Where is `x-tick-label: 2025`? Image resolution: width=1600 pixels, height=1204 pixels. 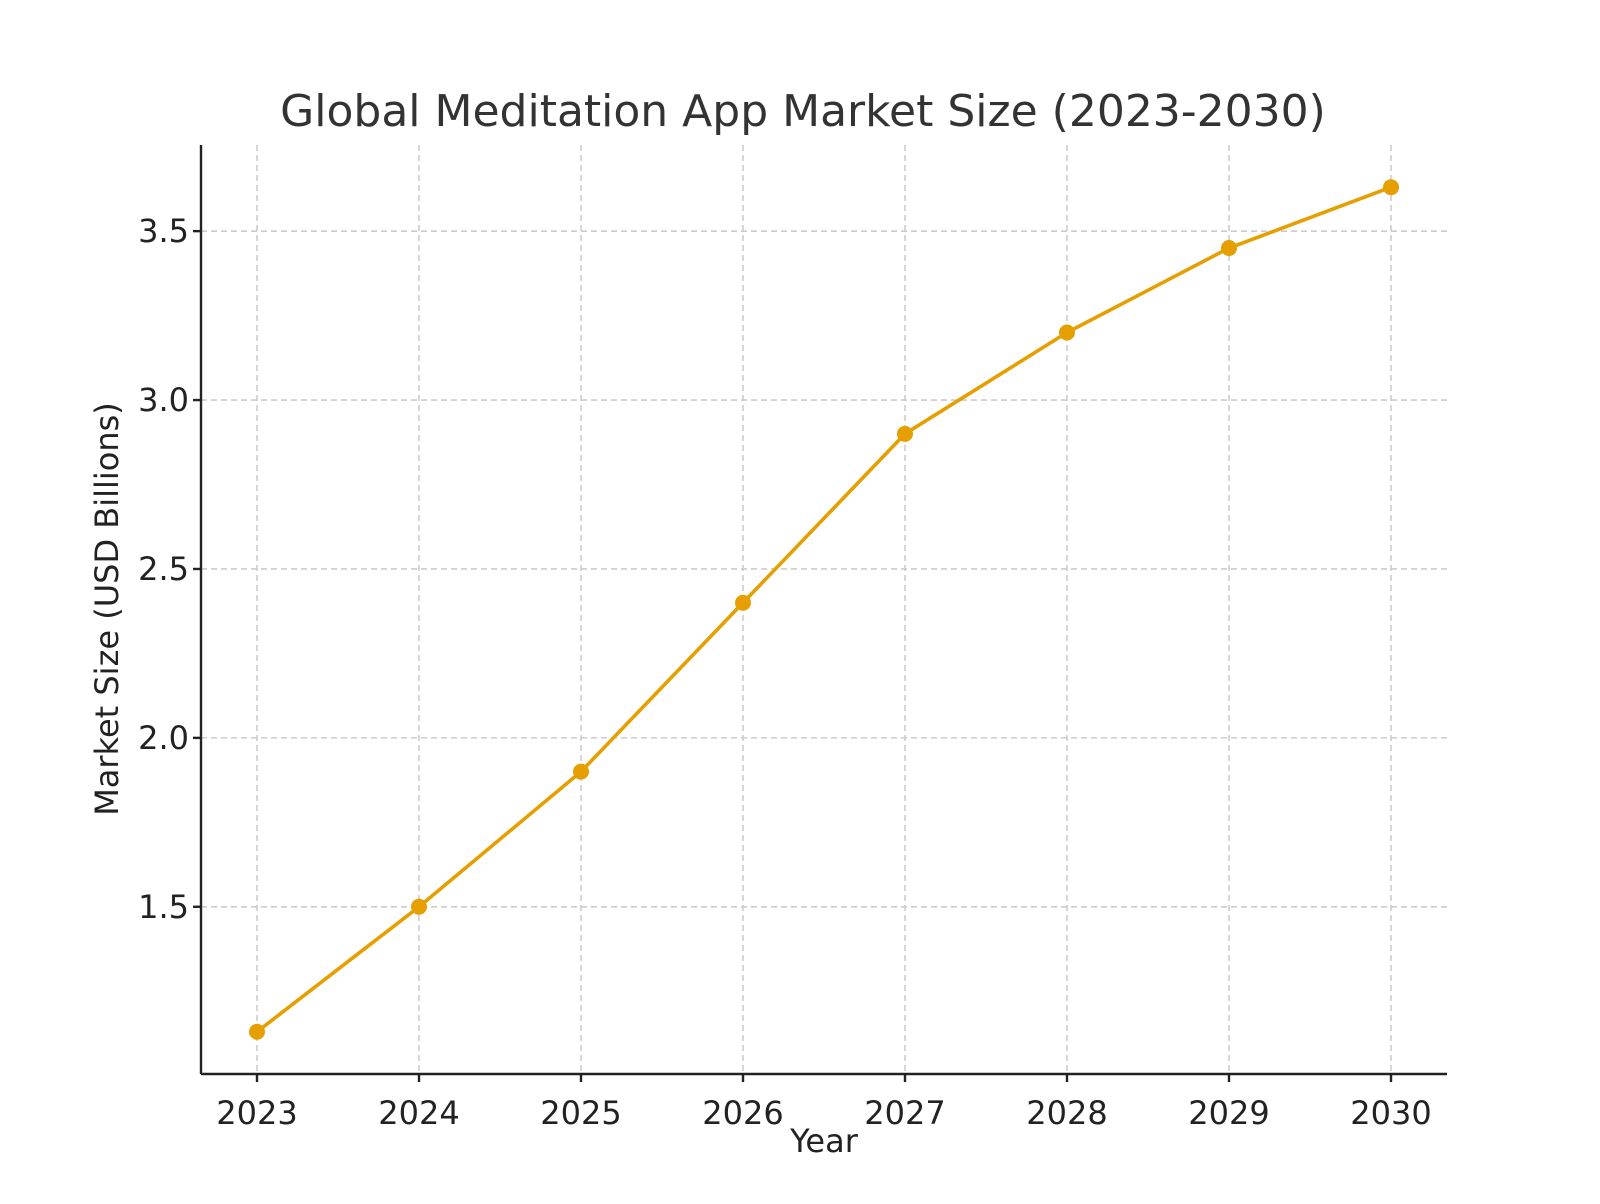
x-tick-label: 2025 is located at coordinates (580, 1113).